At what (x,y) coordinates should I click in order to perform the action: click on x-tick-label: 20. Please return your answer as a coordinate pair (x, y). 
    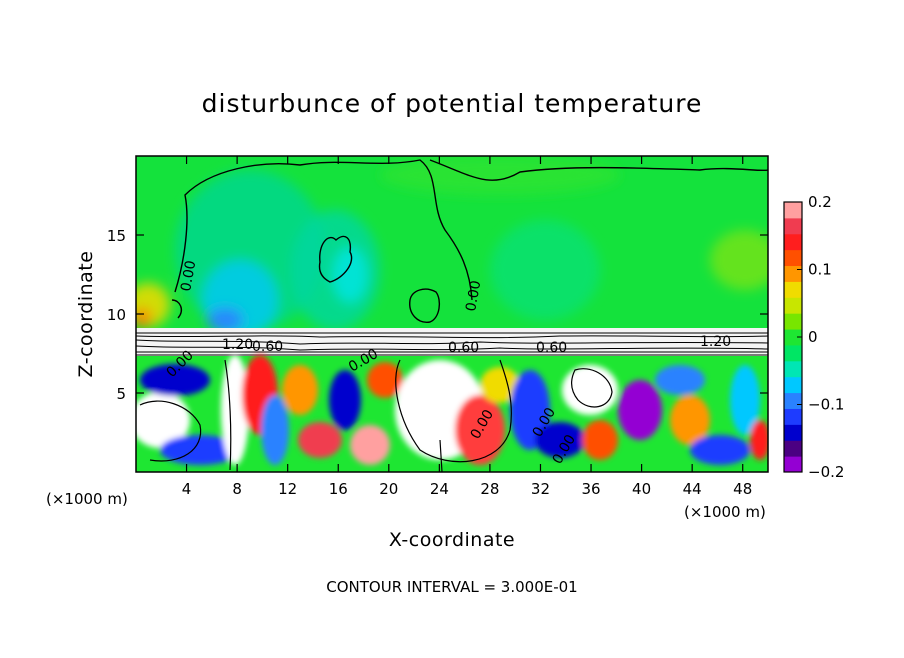
    Looking at the image, I should click on (388, 489).